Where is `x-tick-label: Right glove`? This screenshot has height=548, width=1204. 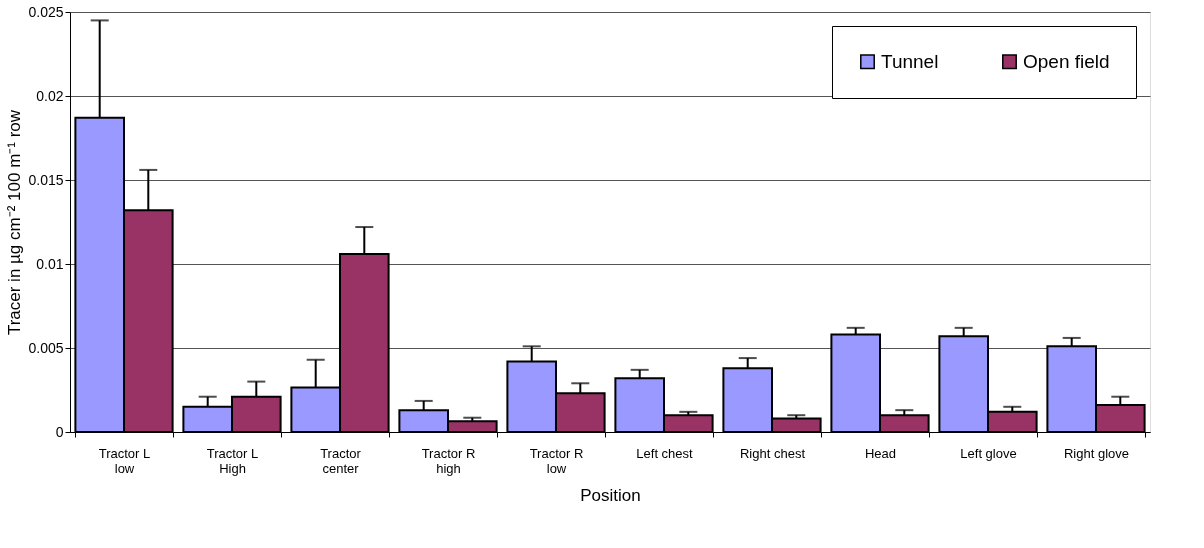 x-tick-label: Right glove is located at coordinates (1096, 453).